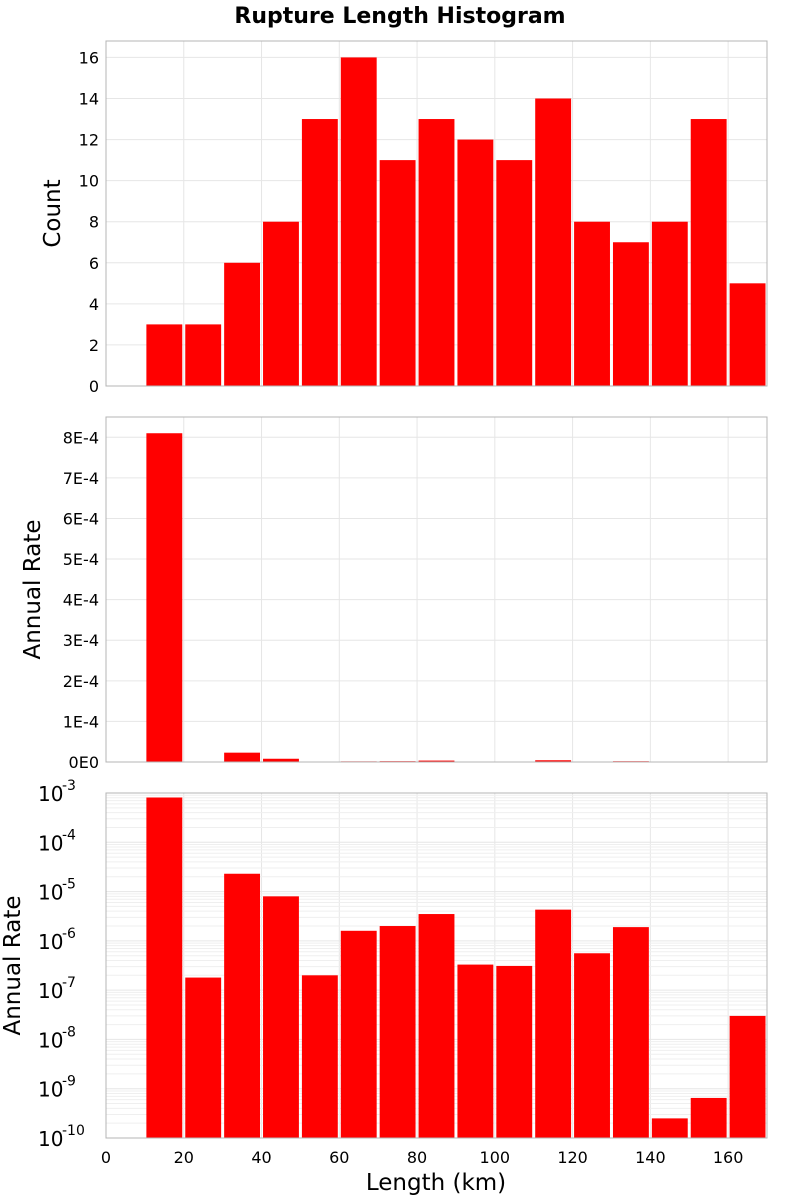  Describe the element at coordinates (417, 1157) in the screenshot. I see `x-tick-label: 80` at that location.